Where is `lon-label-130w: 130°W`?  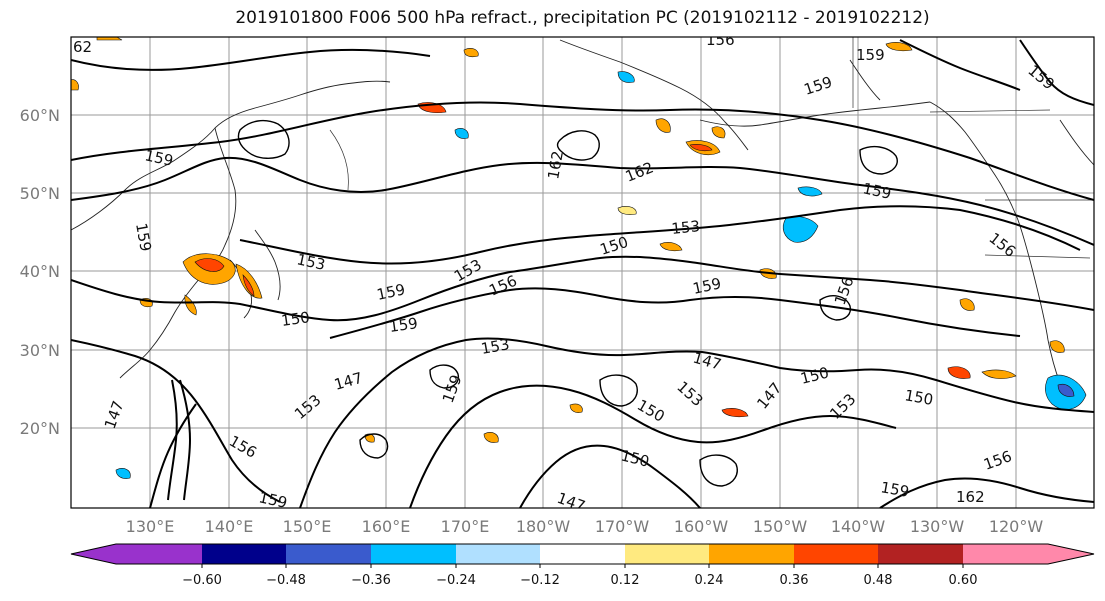 lon-label-130w: 130°W is located at coordinates (937, 526).